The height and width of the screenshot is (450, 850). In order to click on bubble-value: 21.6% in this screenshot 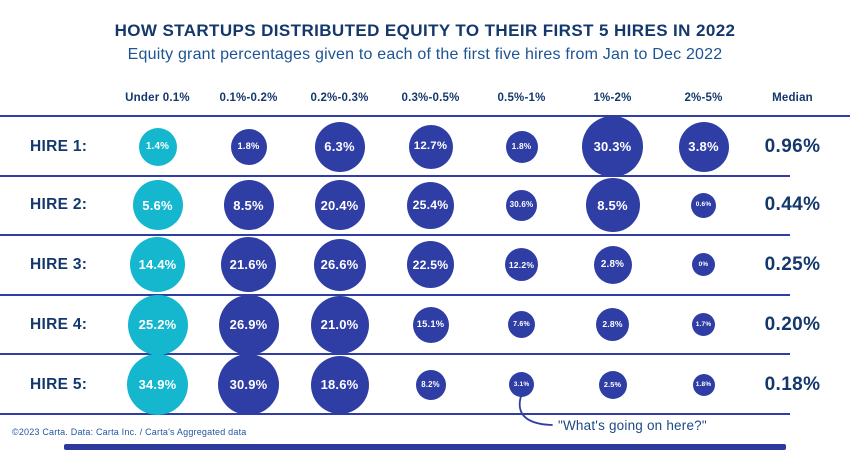, I will do `click(248, 265)`.